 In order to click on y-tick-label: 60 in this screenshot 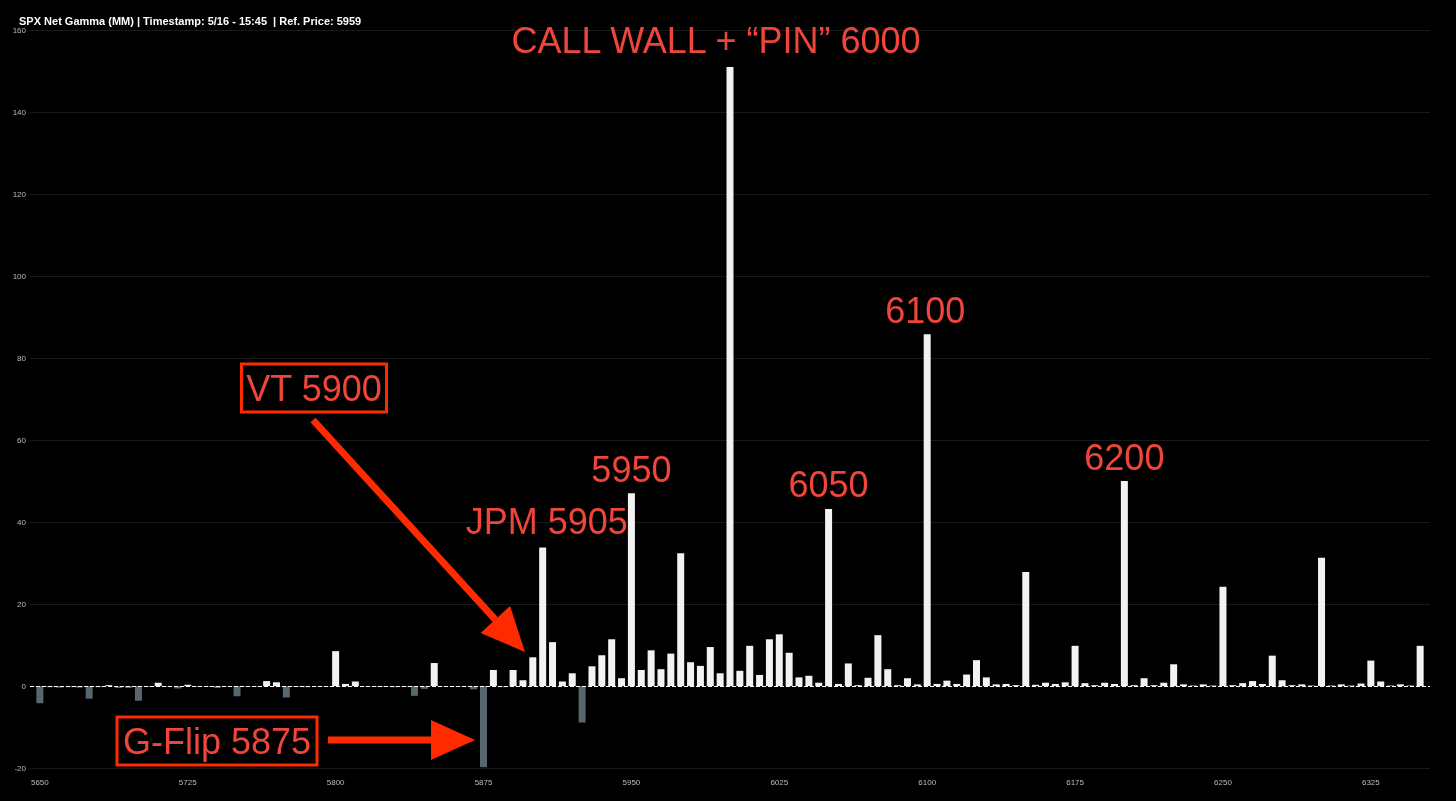, I will do `click(22, 440)`.